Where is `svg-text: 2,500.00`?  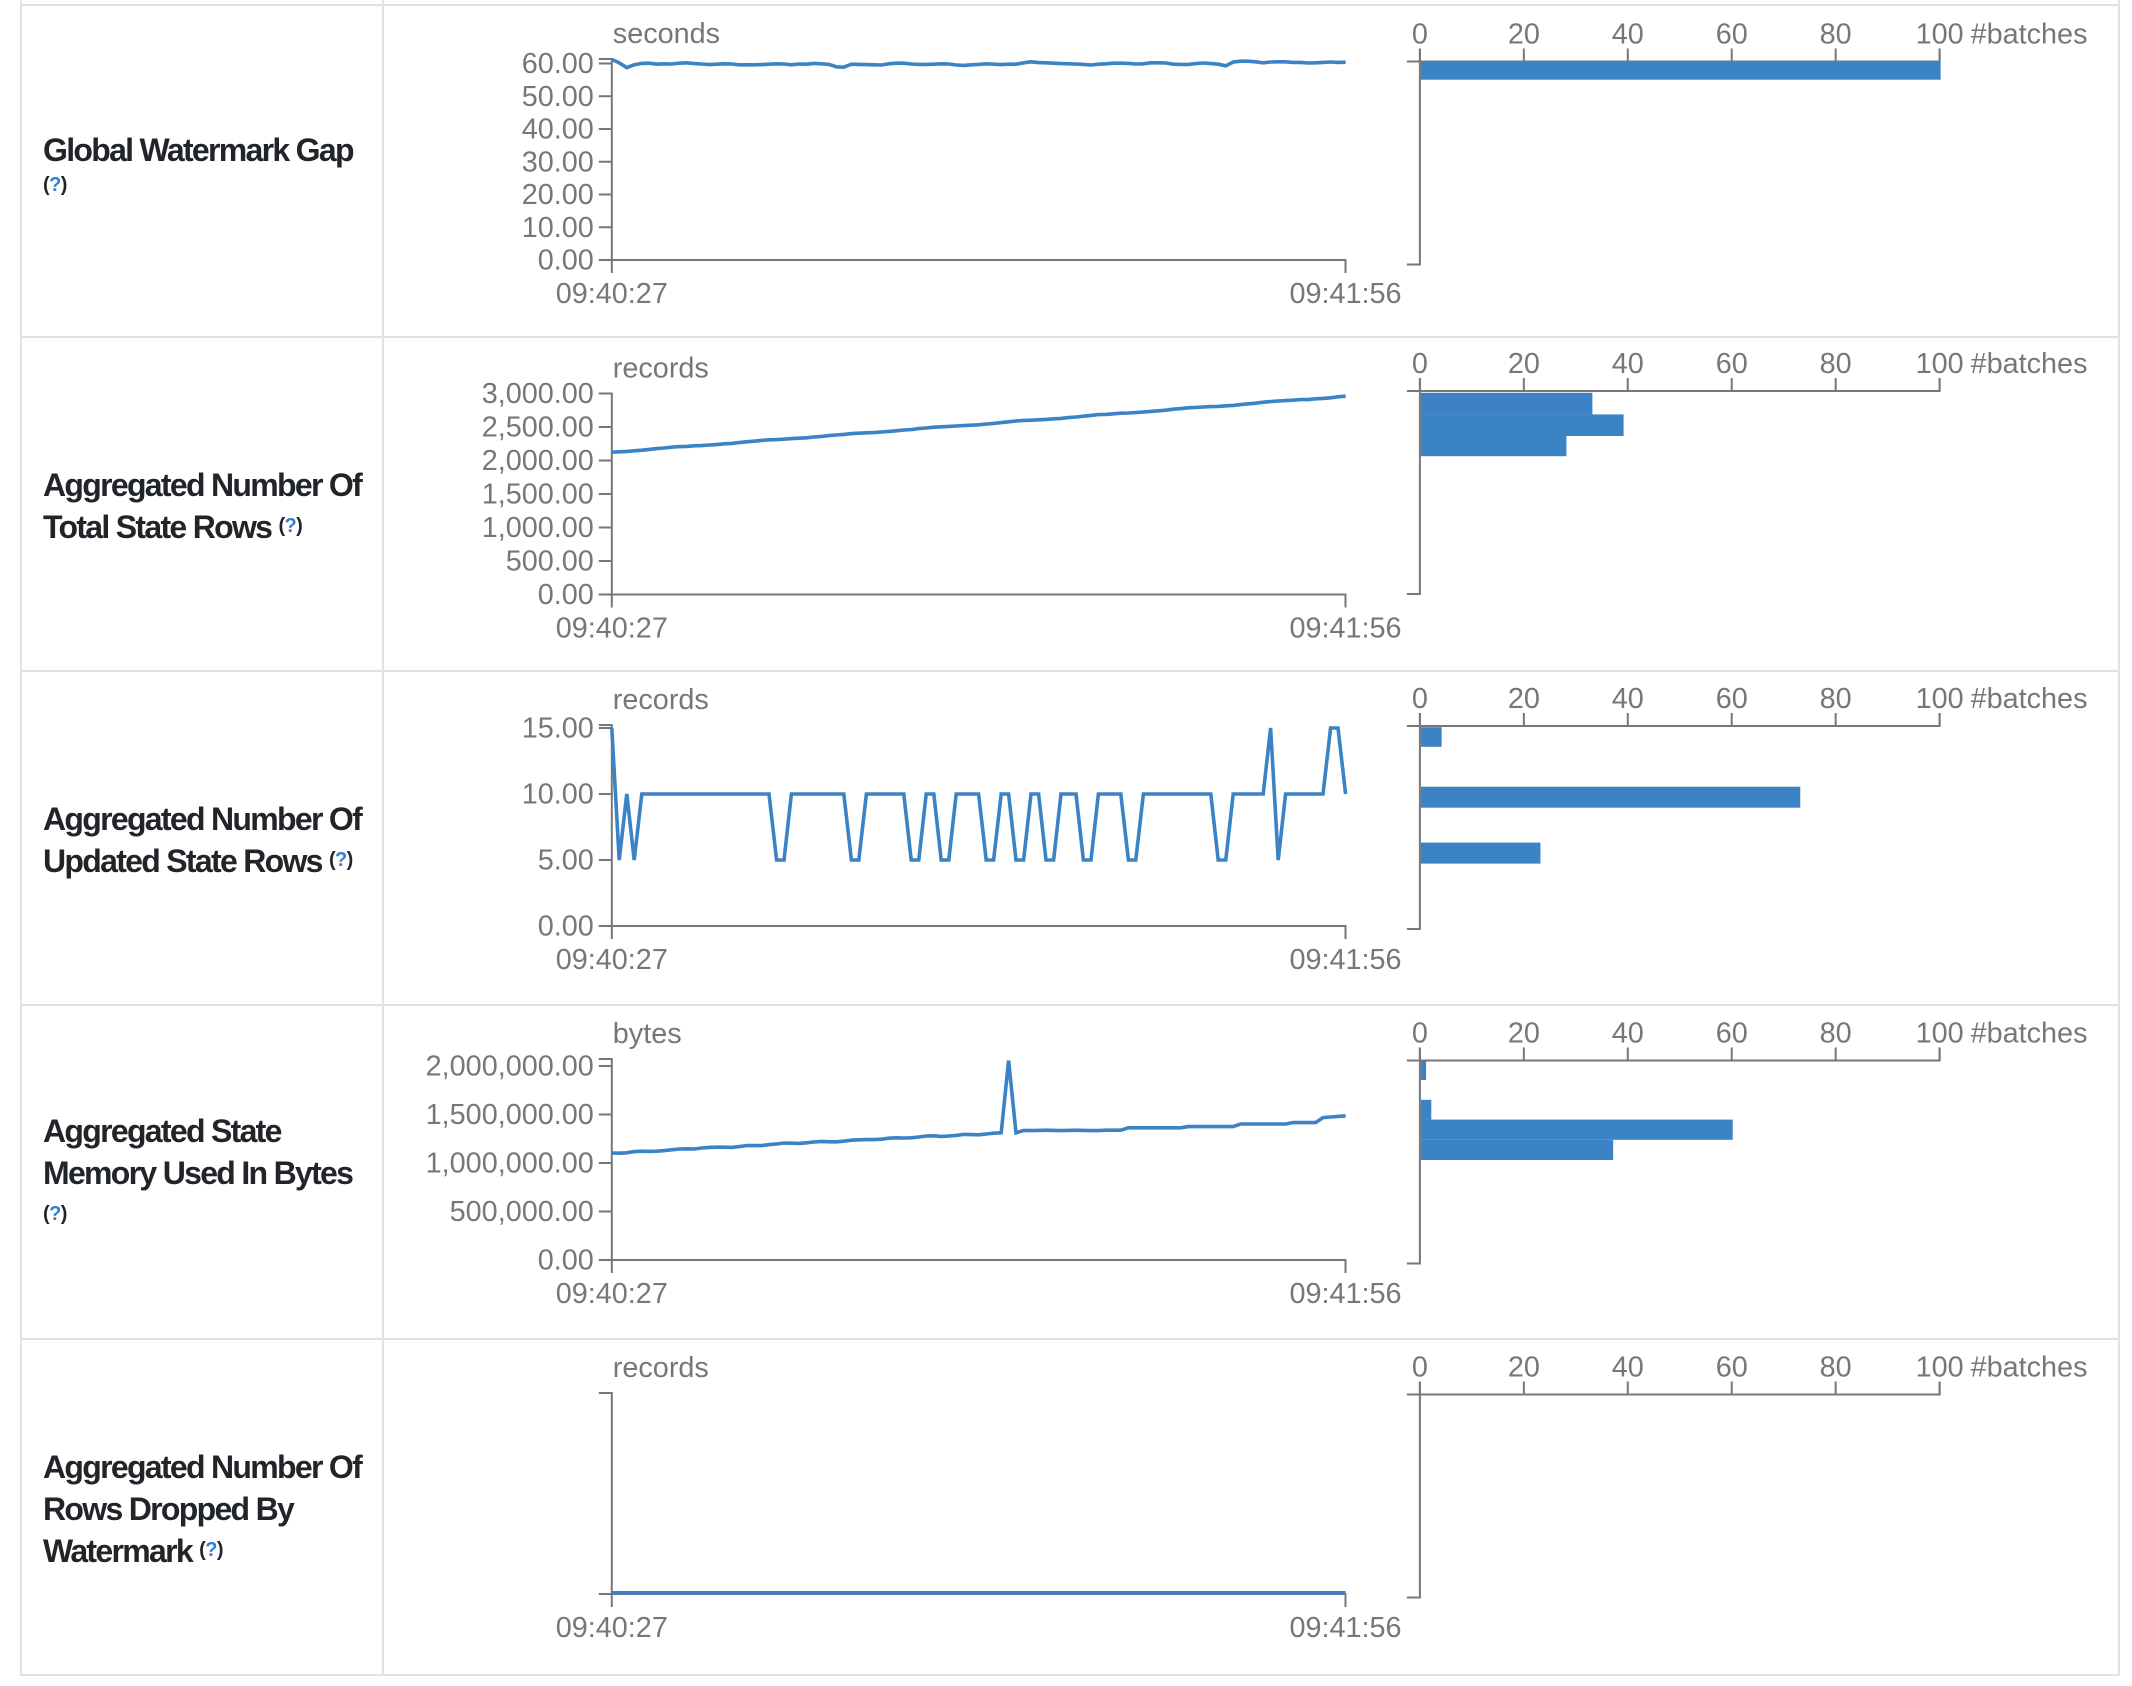 svg-text: 2,500.00 is located at coordinates (538, 428).